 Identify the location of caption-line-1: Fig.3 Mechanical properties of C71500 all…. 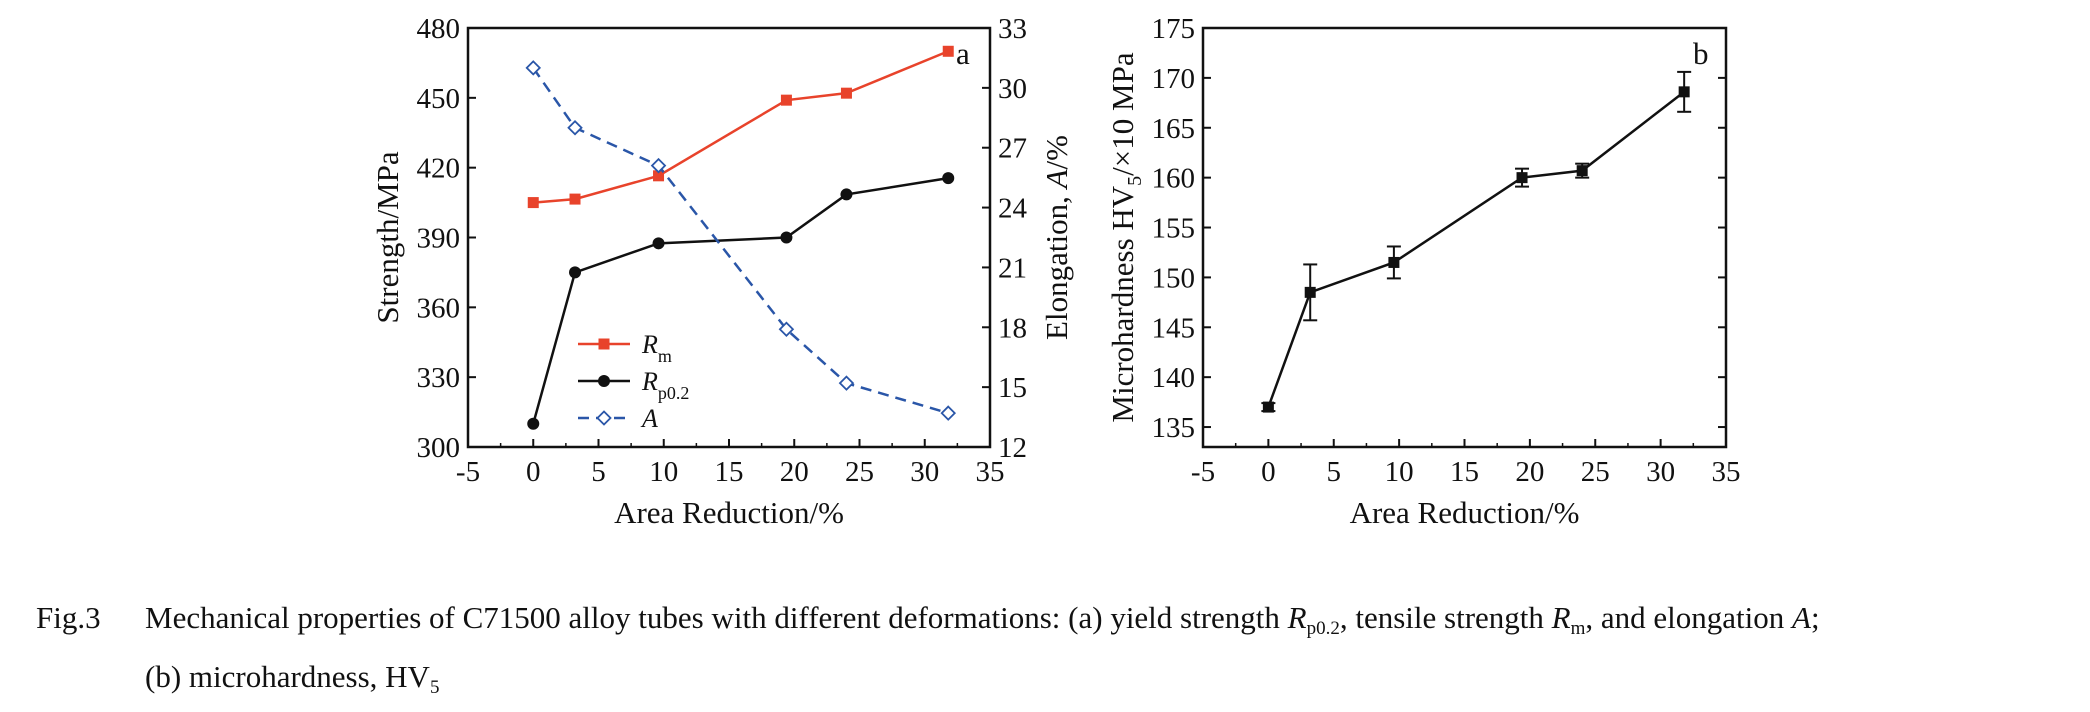
(1051, 623).